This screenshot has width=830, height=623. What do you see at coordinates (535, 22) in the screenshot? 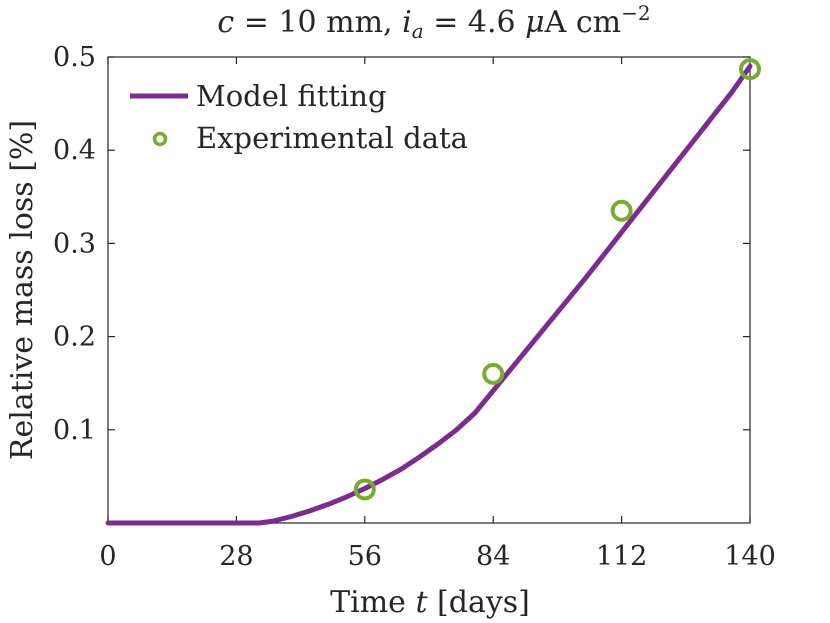
I see `title-mu: μ` at bounding box center [535, 22].